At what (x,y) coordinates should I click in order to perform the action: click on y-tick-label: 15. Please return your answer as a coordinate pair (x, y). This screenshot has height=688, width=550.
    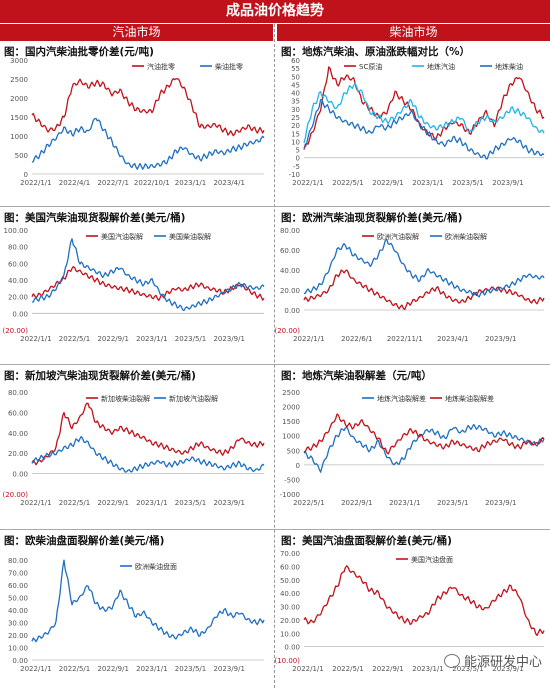
    Looking at the image, I should click on (295, 134).